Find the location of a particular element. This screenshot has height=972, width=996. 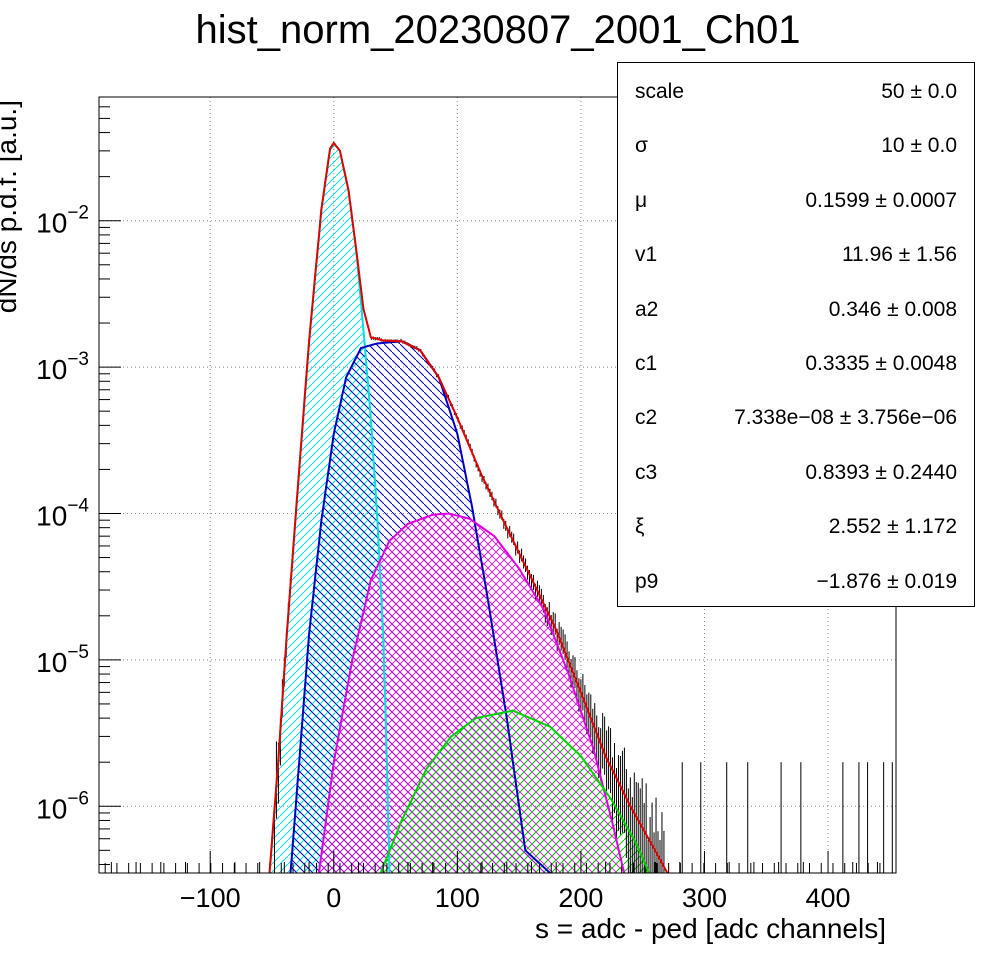

stat-row: c2 7.338e−08 ± 3.756e−06 is located at coordinates (796, 421).